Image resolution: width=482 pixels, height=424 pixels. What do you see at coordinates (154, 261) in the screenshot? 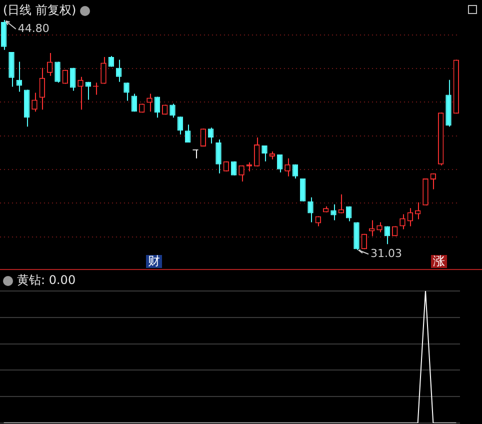
I see `text: 财` at bounding box center [154, 261].